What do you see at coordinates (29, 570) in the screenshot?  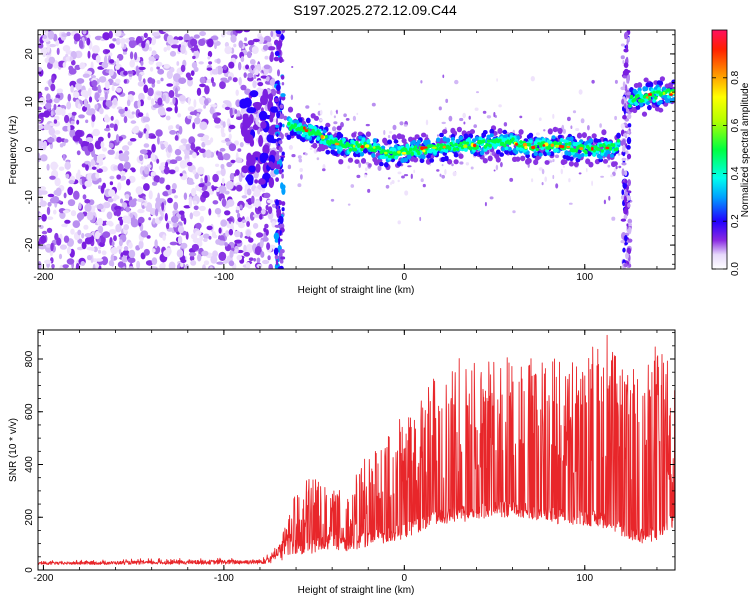 I see `snr-y-tick-label: 0` at bounding box center [29, 570].